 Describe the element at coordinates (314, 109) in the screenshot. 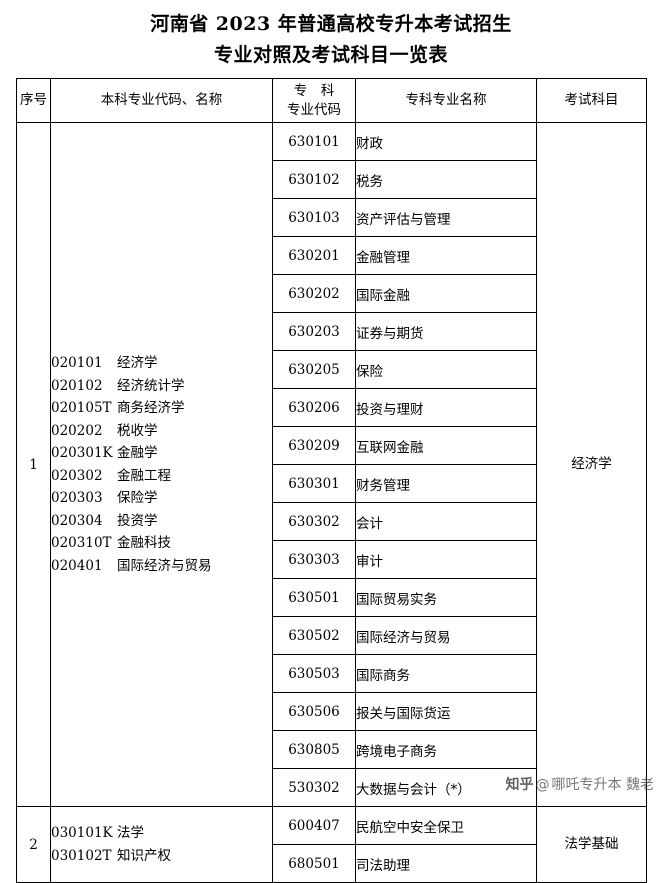

I see `column-header-college-code-line2: 专业代码` at that location.